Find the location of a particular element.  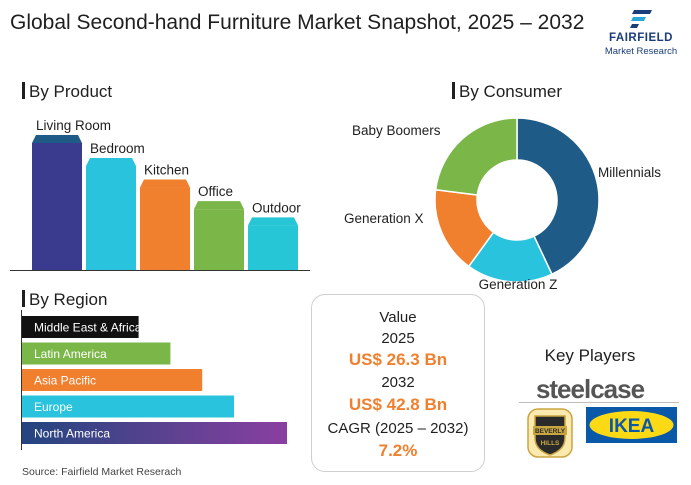

region-bar-latin-america is located at coordinates (96, 353).